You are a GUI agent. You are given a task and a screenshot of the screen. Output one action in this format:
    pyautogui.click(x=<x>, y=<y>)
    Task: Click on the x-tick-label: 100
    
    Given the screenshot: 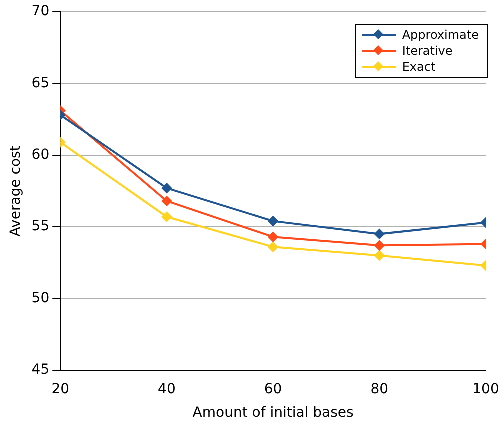 What is the action you would take?
    pyautogui.click(x=486, y=389)
    